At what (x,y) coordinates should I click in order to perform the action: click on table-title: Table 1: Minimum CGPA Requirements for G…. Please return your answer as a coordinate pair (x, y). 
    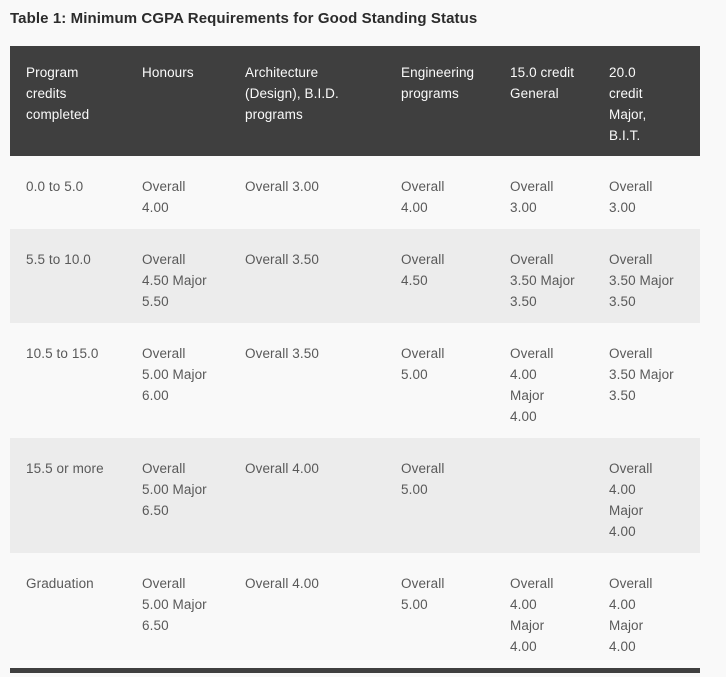
    Looking at the image, I should click on (244, 18).